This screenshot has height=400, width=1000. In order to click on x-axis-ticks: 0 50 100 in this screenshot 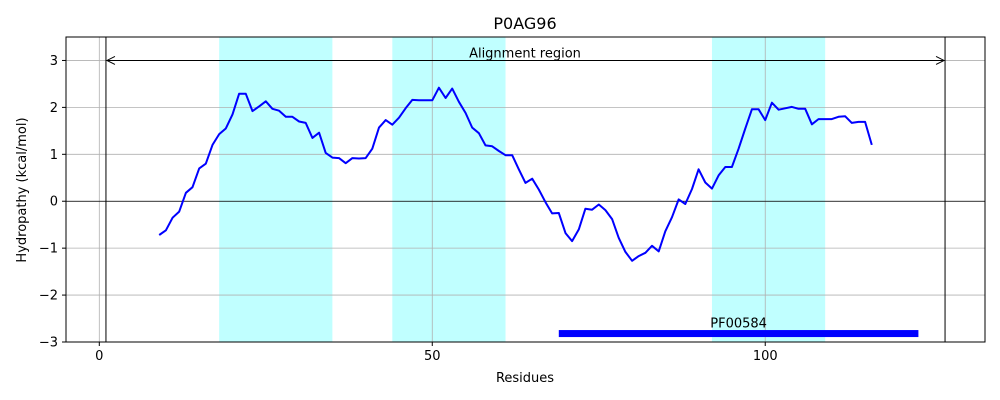, I will do `click(436, 353)`.